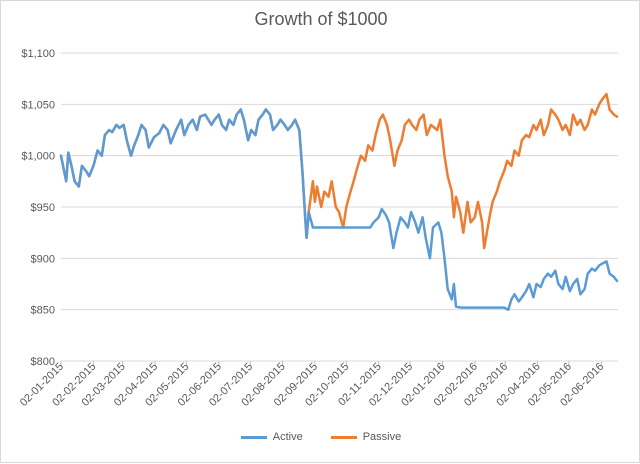 Image resolution: width=640 pixels, height=464 pixels. What do you see at coordinates (38, 54) in the screenshot?
I see `y-tick-label: $1,100` at bounding box center [38, 54].